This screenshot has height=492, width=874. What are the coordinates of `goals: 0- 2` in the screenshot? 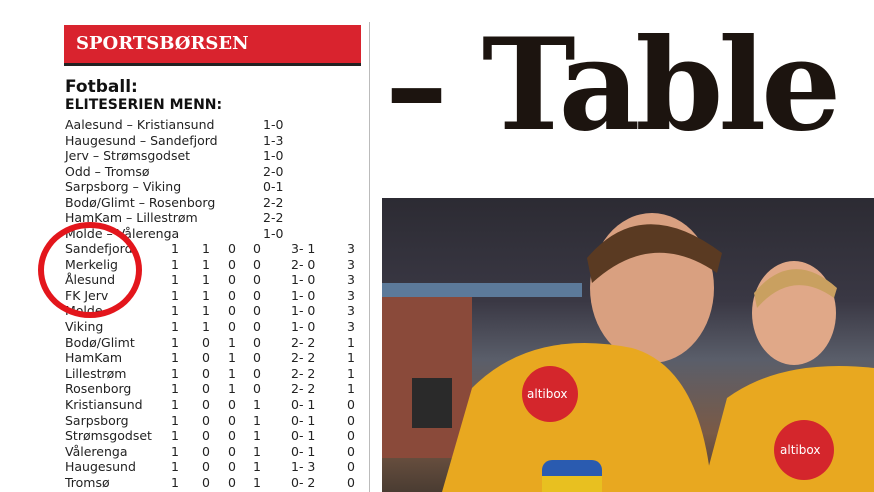 It's located at (303, 482).